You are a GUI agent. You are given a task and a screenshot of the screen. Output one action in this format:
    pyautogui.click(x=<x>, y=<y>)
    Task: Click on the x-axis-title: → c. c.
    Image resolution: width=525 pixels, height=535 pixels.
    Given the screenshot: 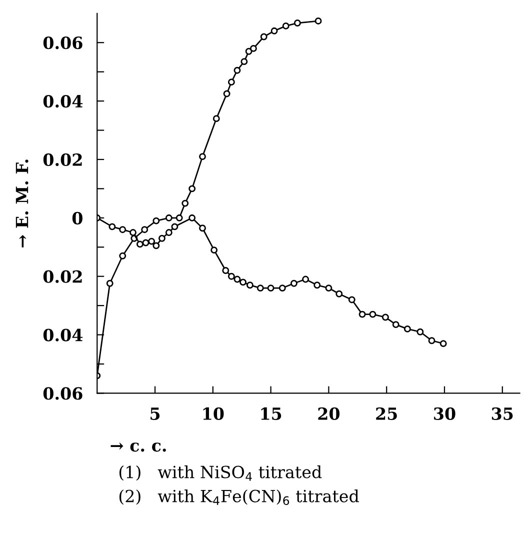 What is the action you would take?
    pyautogui.click(x=138, y=447)
    